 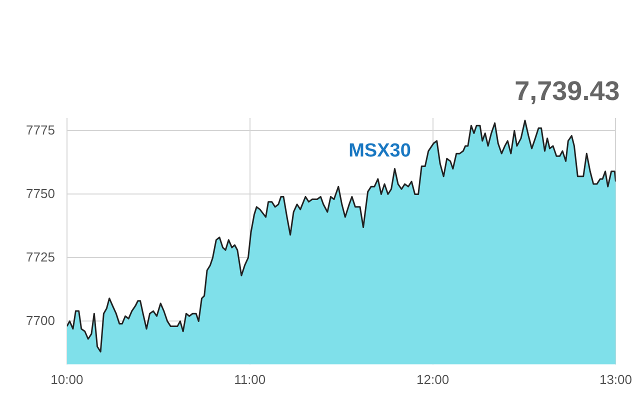 What do you see at coordinates (40, 193) in the screenshot?
I see `y-tick-label: 7750` at bounding box center [40, 193].